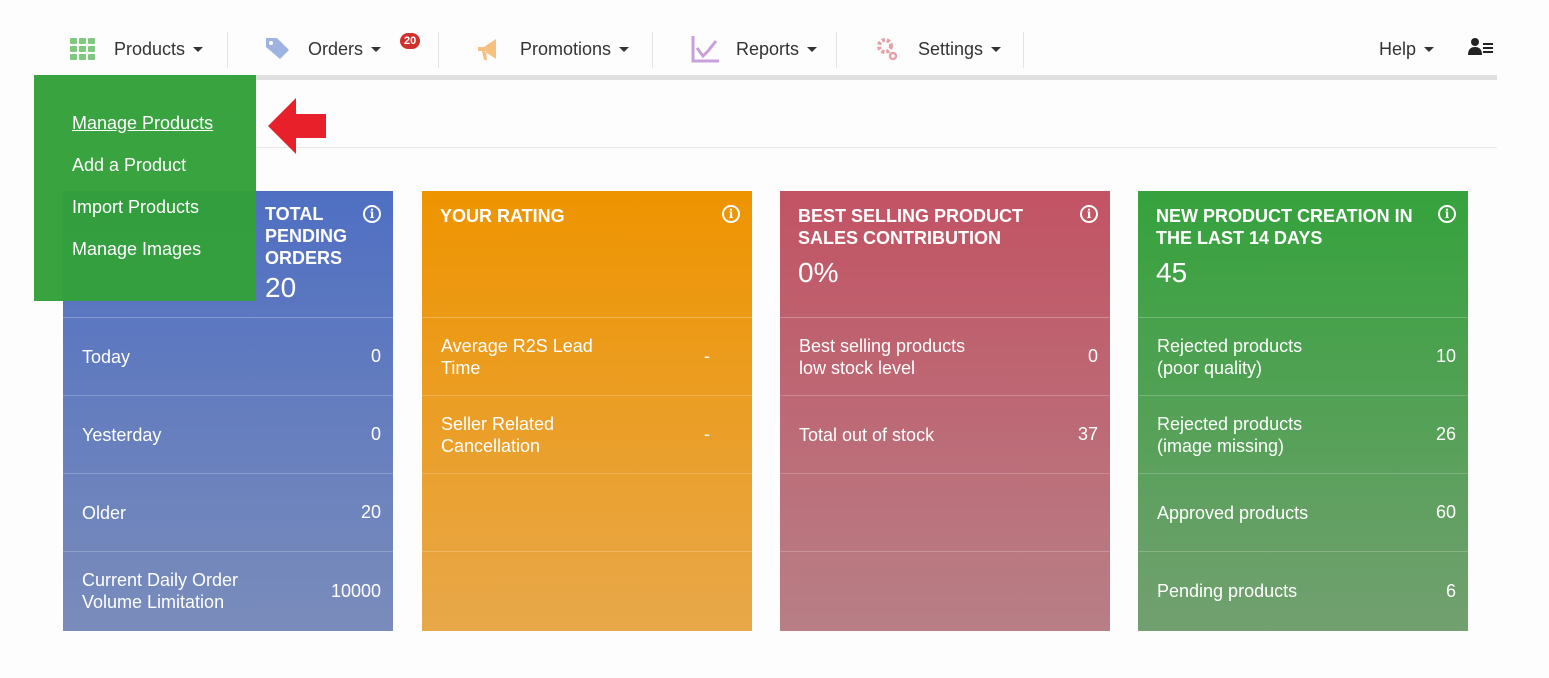 The image size is (1549, 678). Describe the element at coordinates (1398, 48) in the screenshot. I see `nav-help-label: Help` at that location.